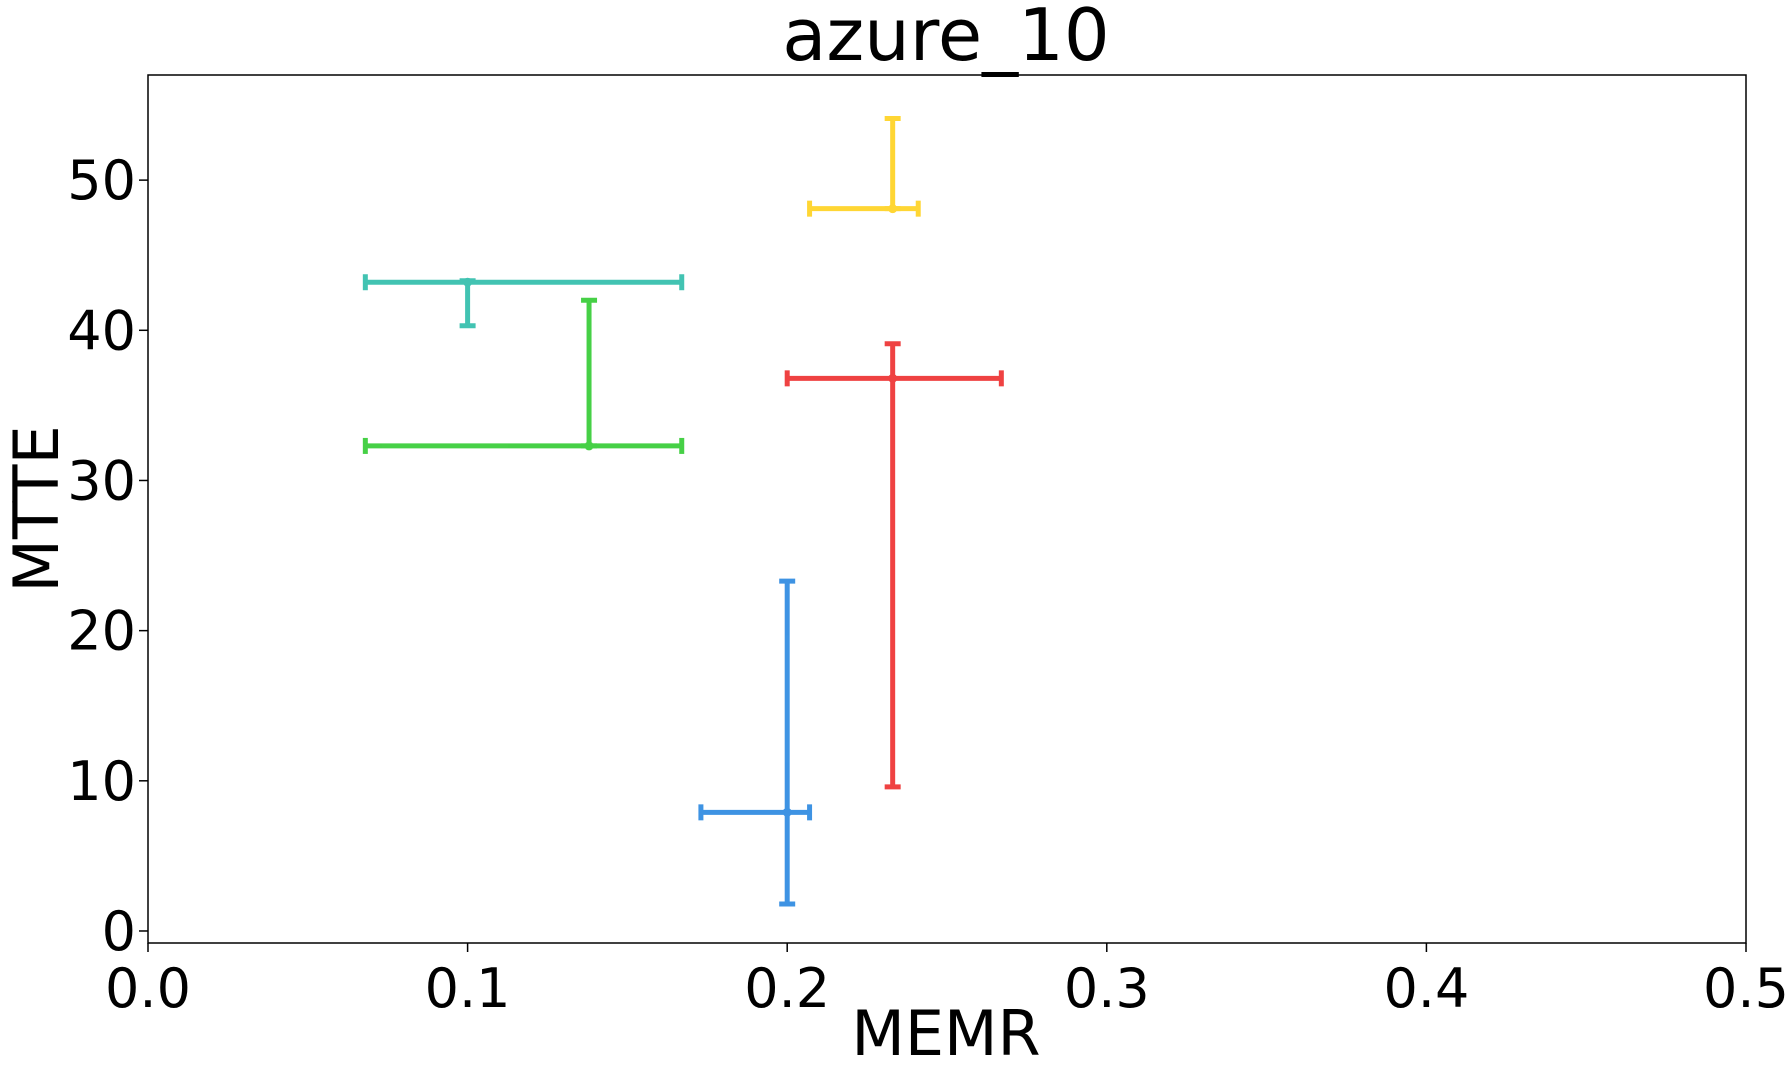  Describe the element at coordinates (101, 631) in the screenshot. I see `y-tick-label: 20` at that location.